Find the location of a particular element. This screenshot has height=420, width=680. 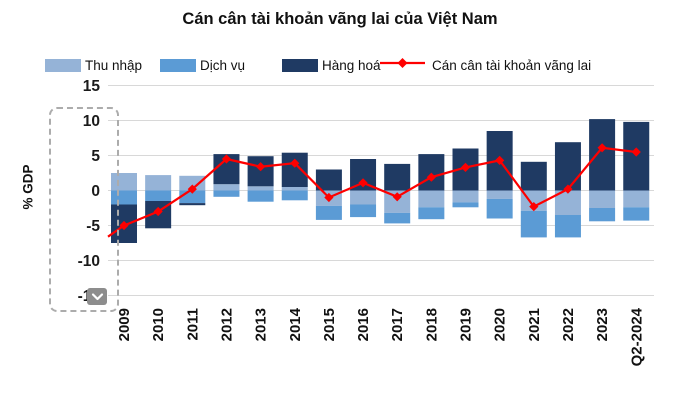

y-tick-label: 15 is located at coordinates (92, 86).